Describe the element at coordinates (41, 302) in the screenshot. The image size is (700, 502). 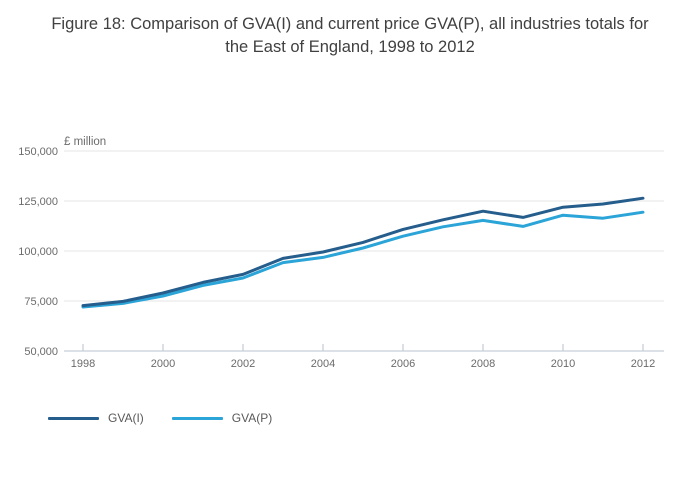
I see `y-axis-tick-label: 75,000` at that location.